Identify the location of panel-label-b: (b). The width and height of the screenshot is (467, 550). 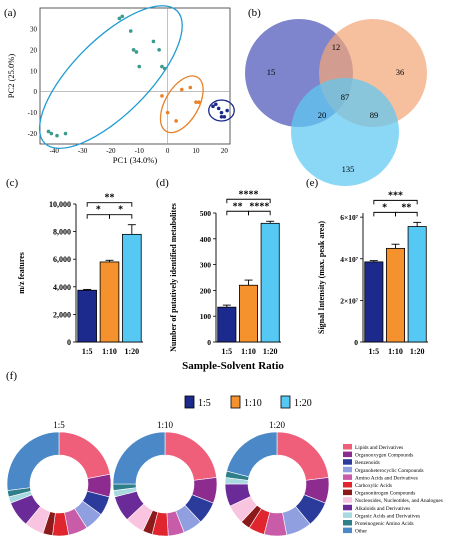
(254, 13).